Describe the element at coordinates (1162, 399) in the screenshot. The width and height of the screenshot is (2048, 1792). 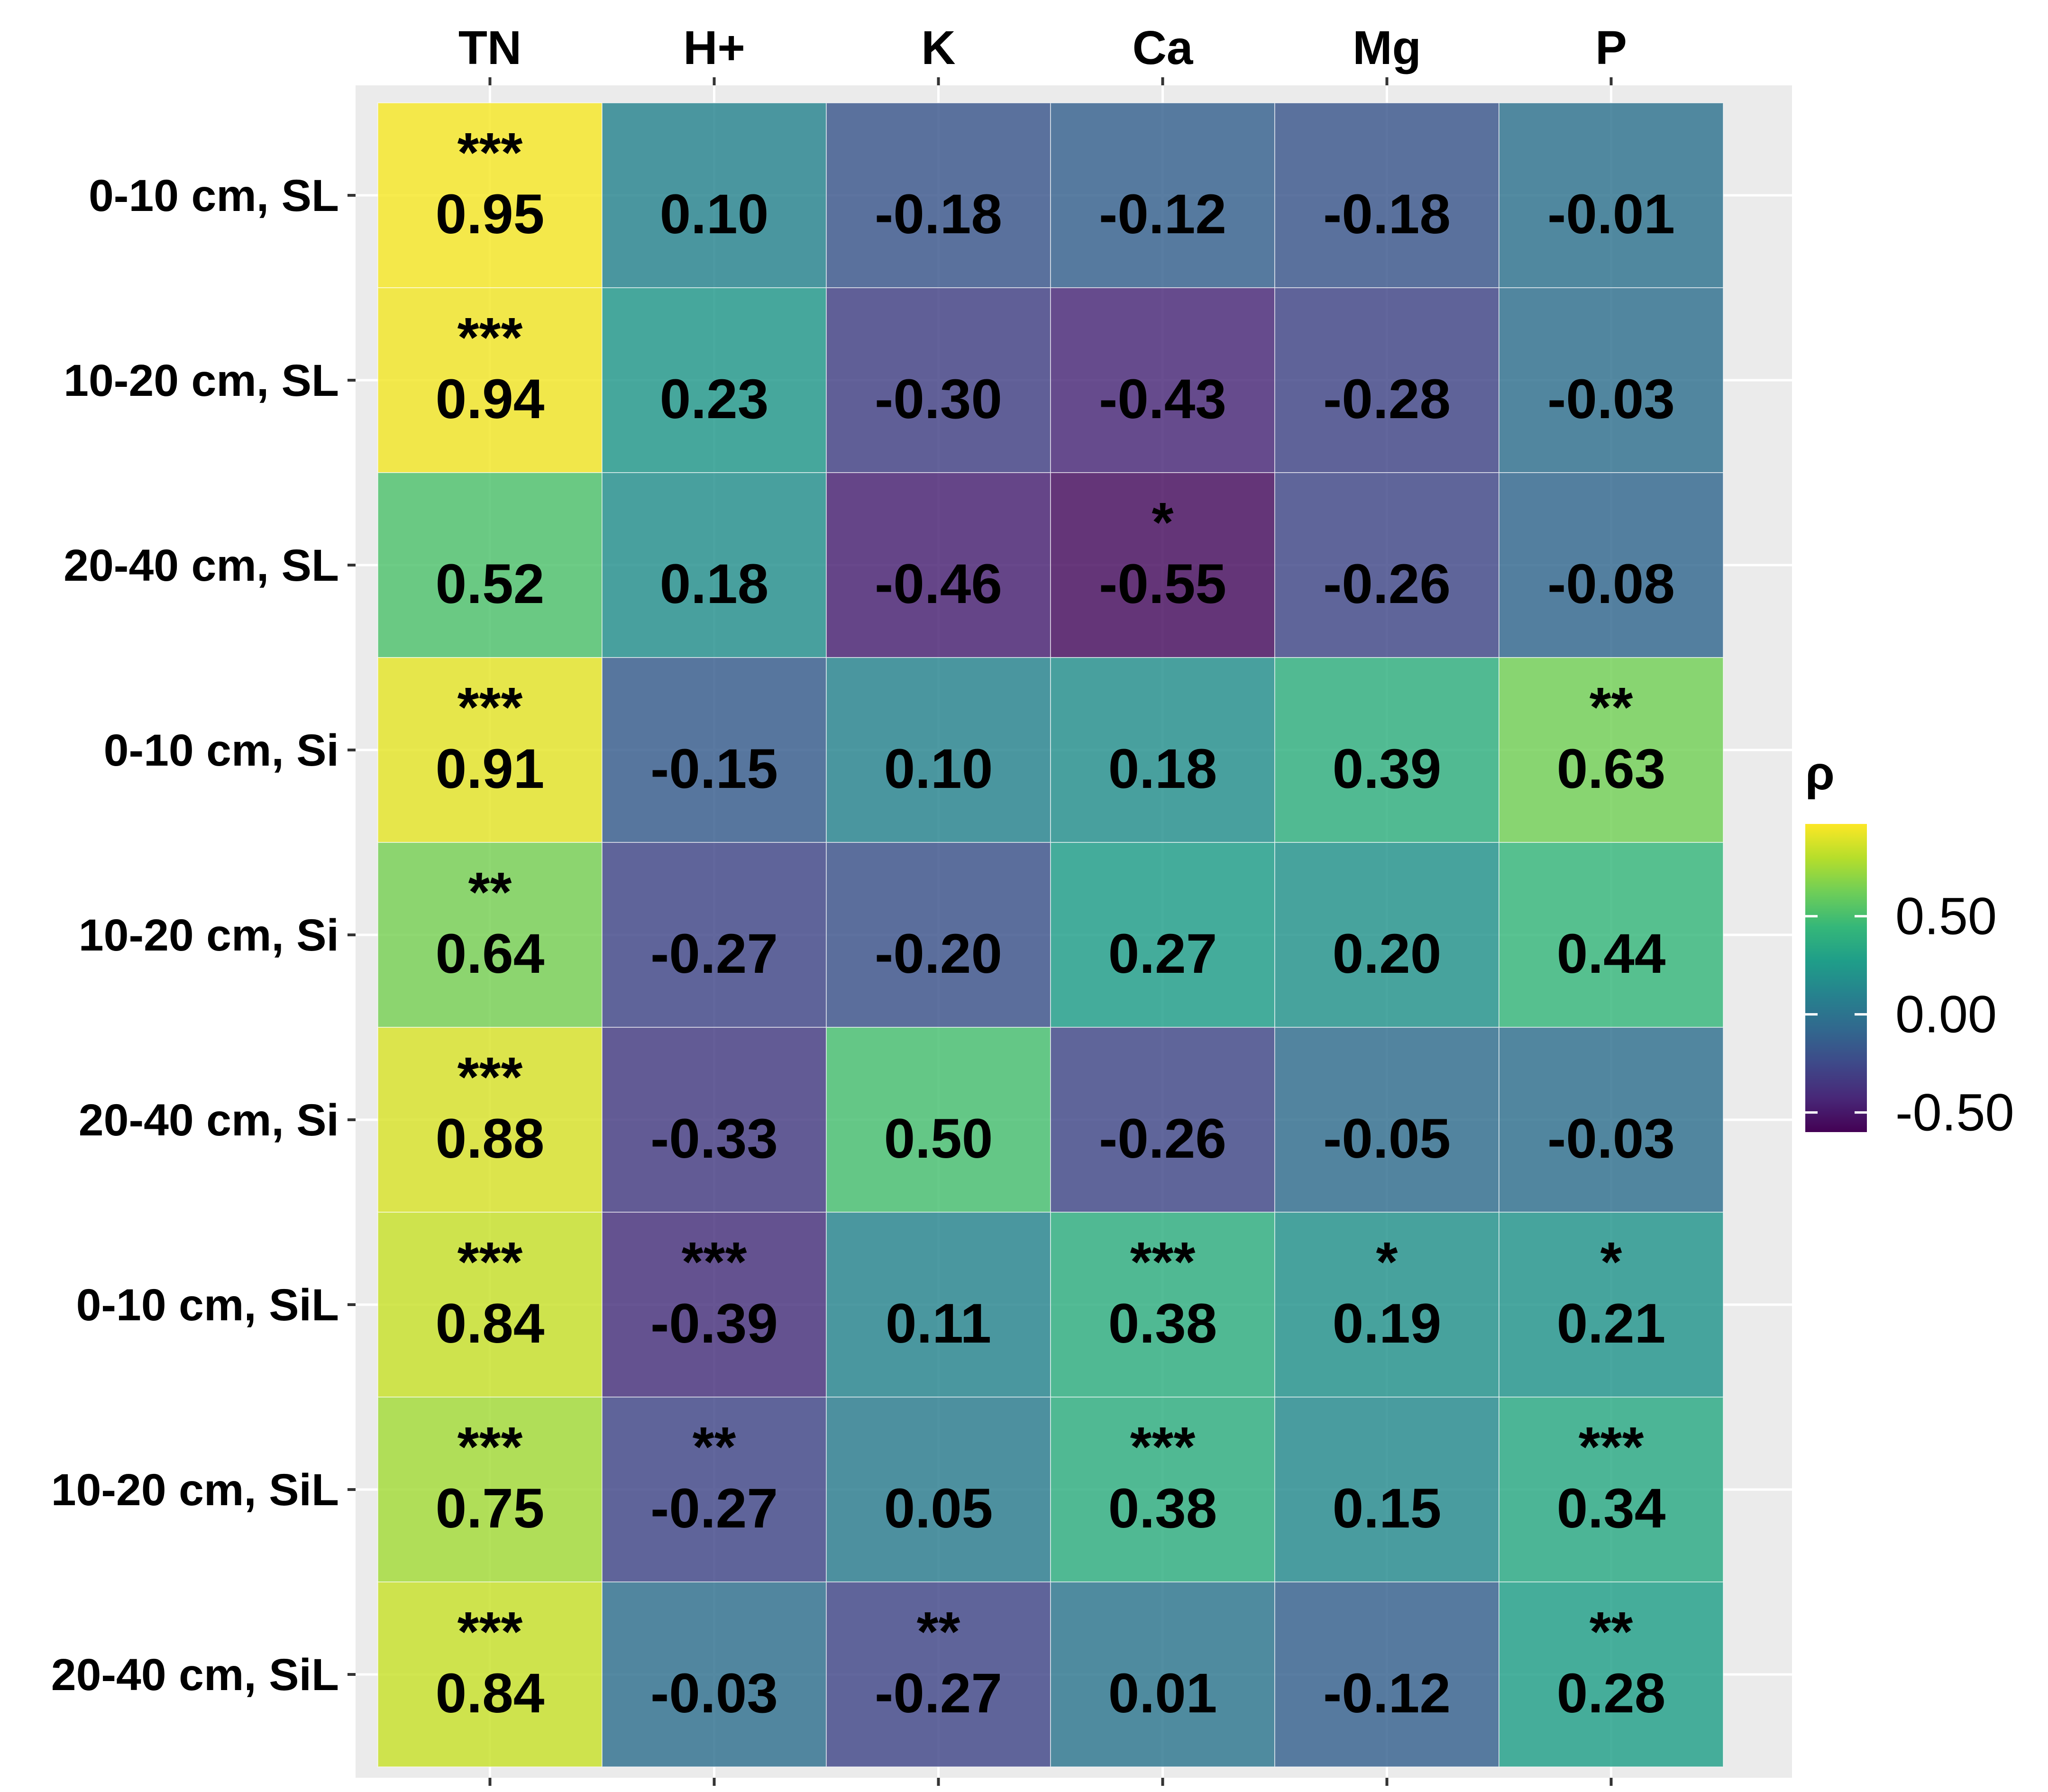
I see `cell-value-label: -0.43` at that location.